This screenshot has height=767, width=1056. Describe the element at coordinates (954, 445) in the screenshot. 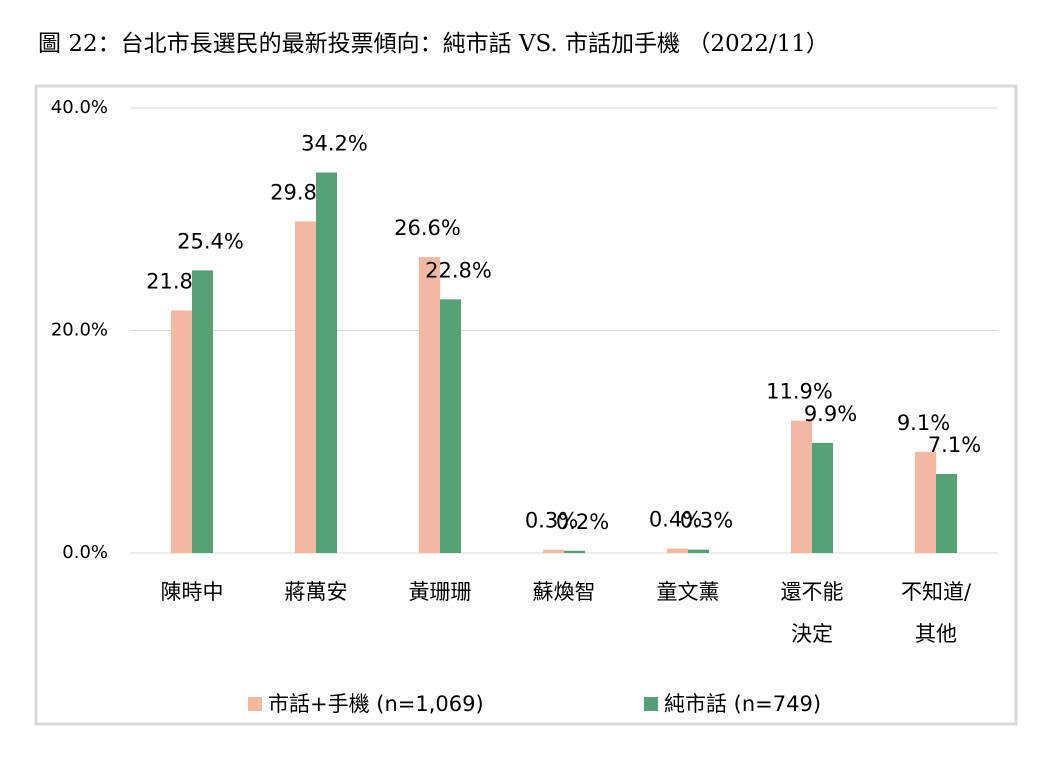

I see `value-label: 7.1%` at that location.